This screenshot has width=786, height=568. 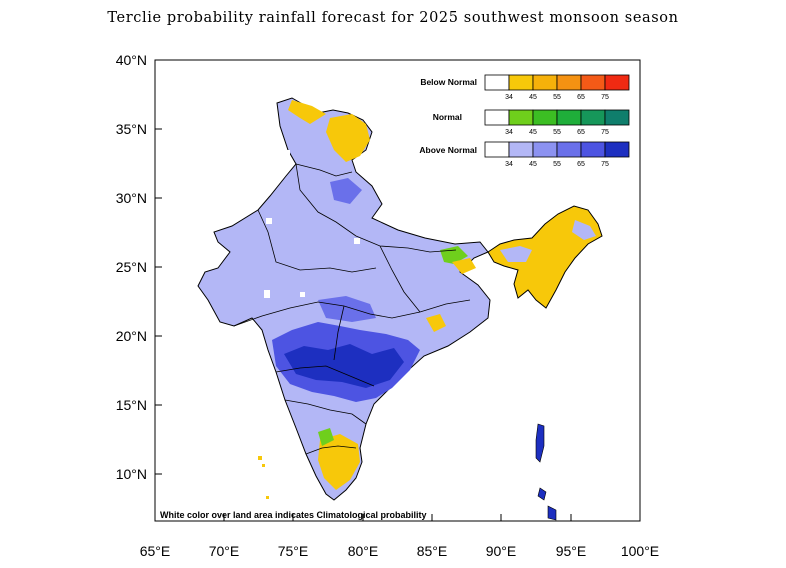 What do you see at coordinates (224, 551) in the screenshot?
I see `lon-tick-label: 70°E` at bounding box center [224, 551].